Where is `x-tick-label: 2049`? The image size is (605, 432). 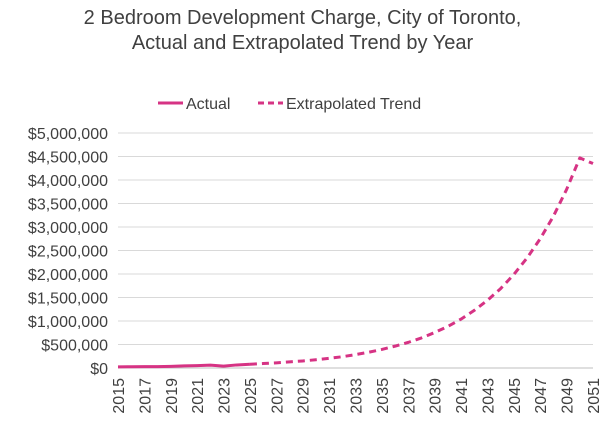 x-tick-label: 2049 is located at coordinates (568, 396).